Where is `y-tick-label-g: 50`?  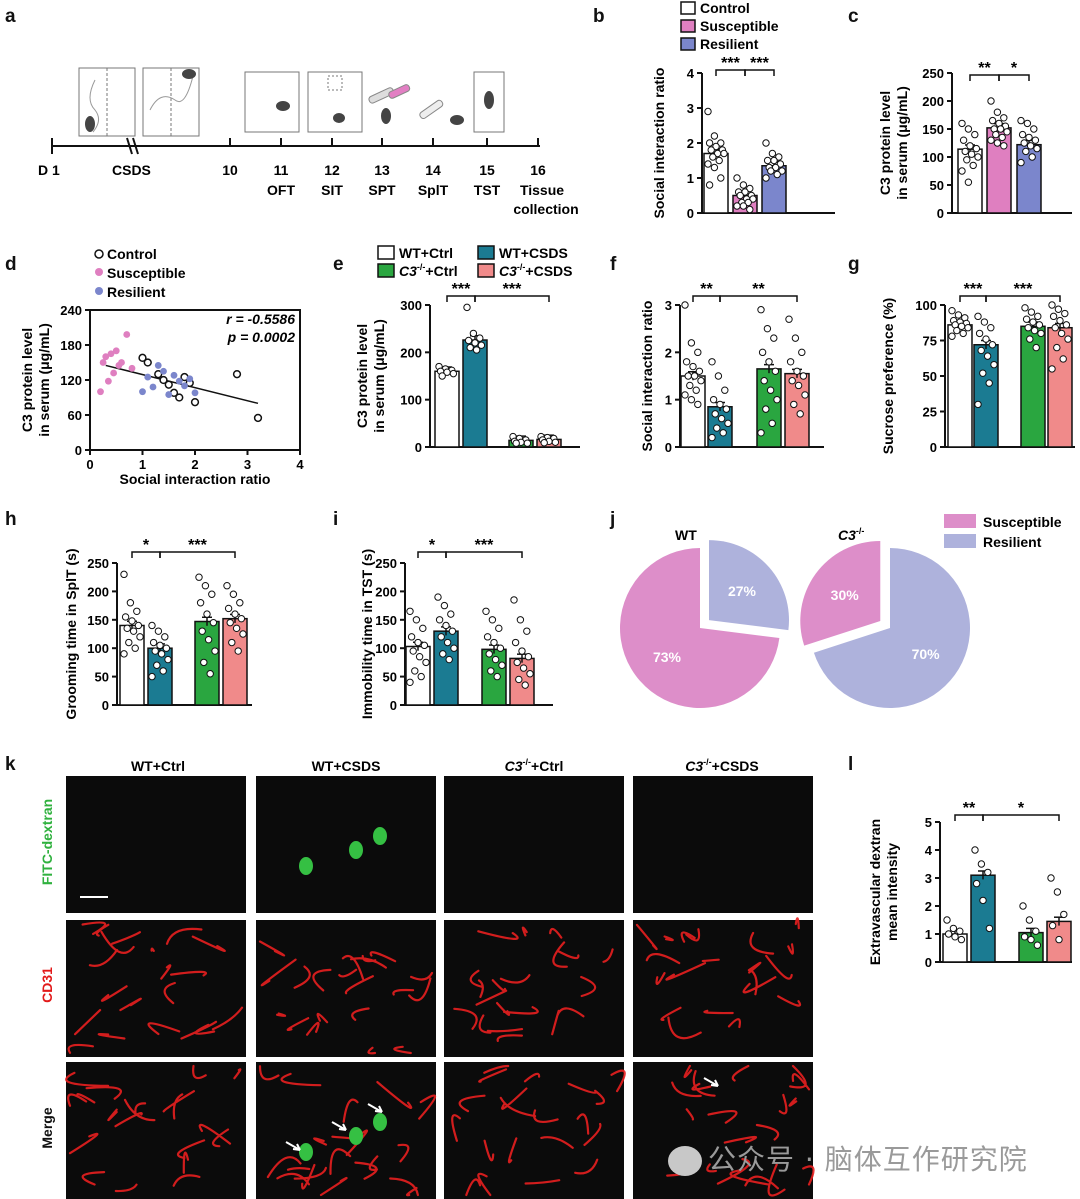 y-tick-label-g: 50 is located at coordinates (930, 376).